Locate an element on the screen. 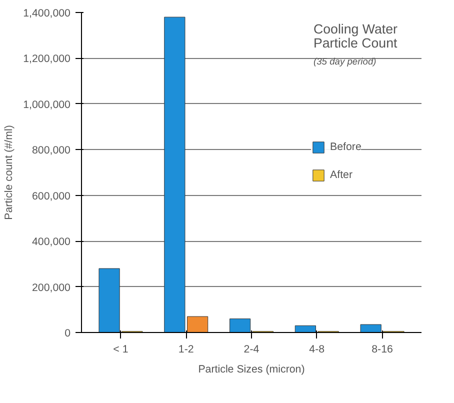  text: Cooling Water Particle Count is located at coordinates (356, 36).